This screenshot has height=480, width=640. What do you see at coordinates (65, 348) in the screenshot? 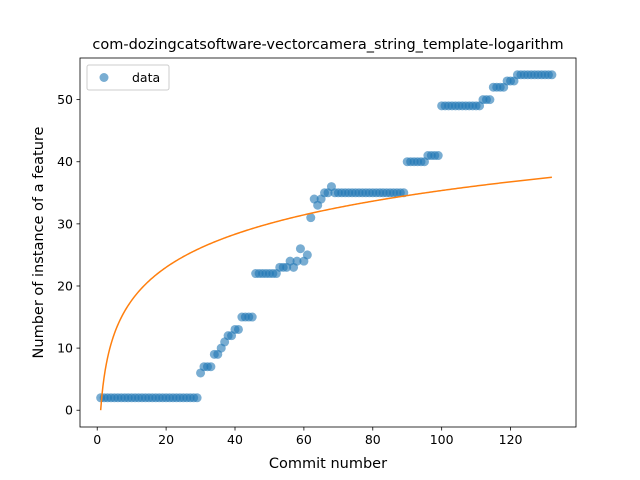
I see `y-tick-label: 10` at bounding box center [65, 348].